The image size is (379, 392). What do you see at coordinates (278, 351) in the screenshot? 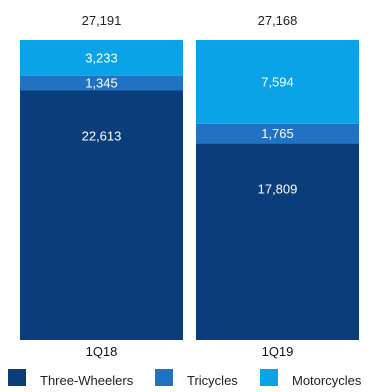
I see `category-label: 1Q19` at bounding box center [278, 351].